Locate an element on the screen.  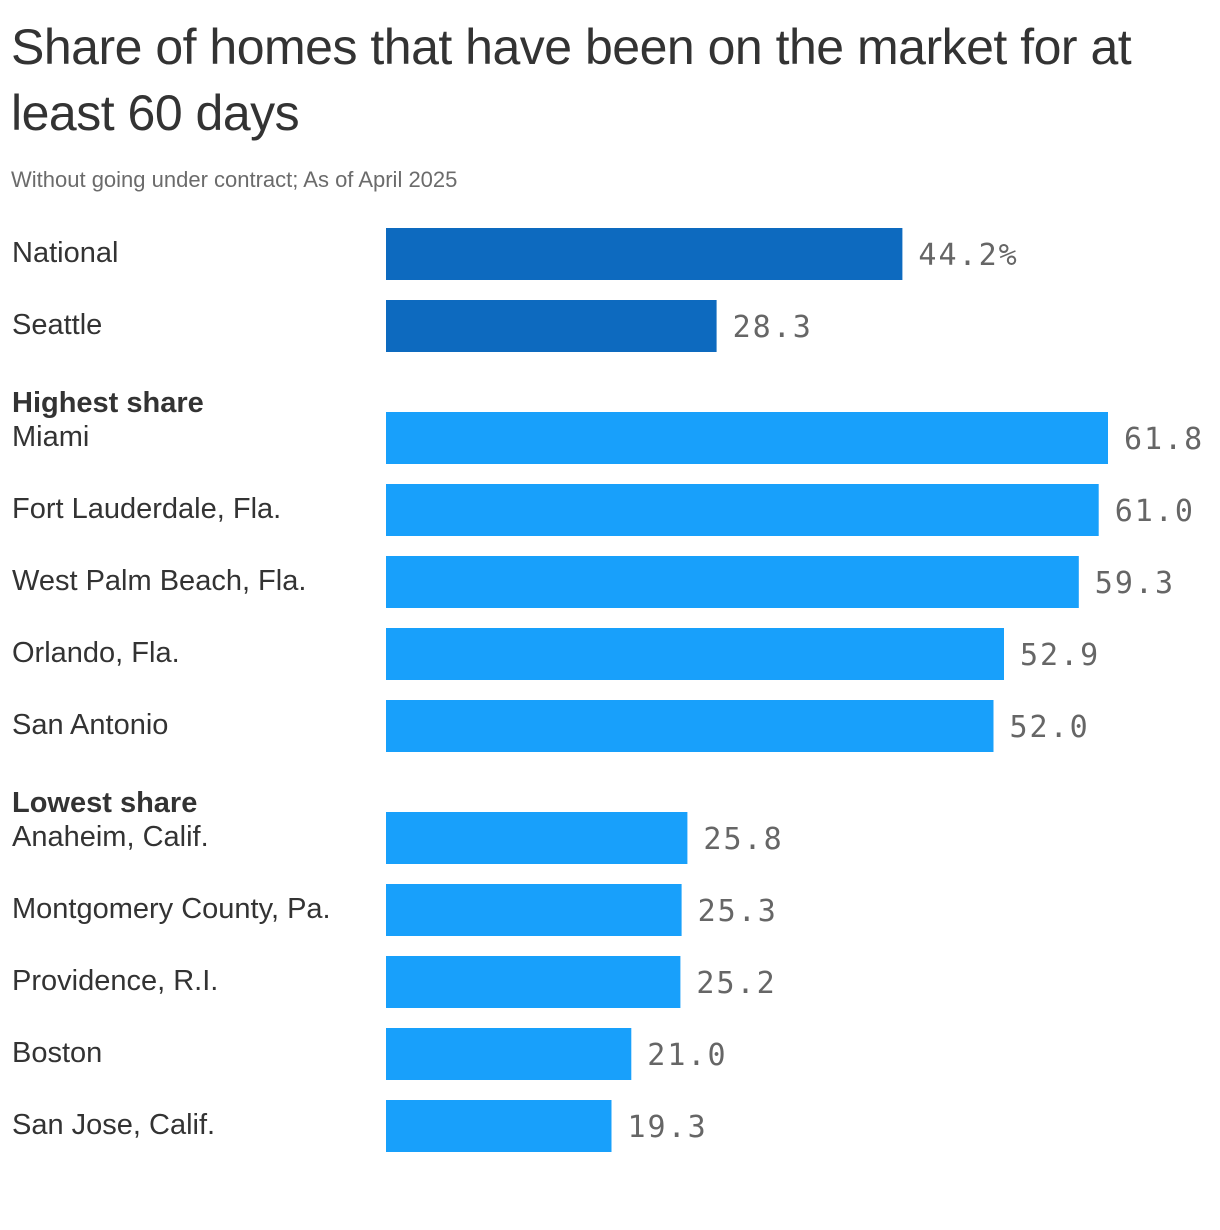
bar-montgomery-county-pa is located at coordinates (534, 910).